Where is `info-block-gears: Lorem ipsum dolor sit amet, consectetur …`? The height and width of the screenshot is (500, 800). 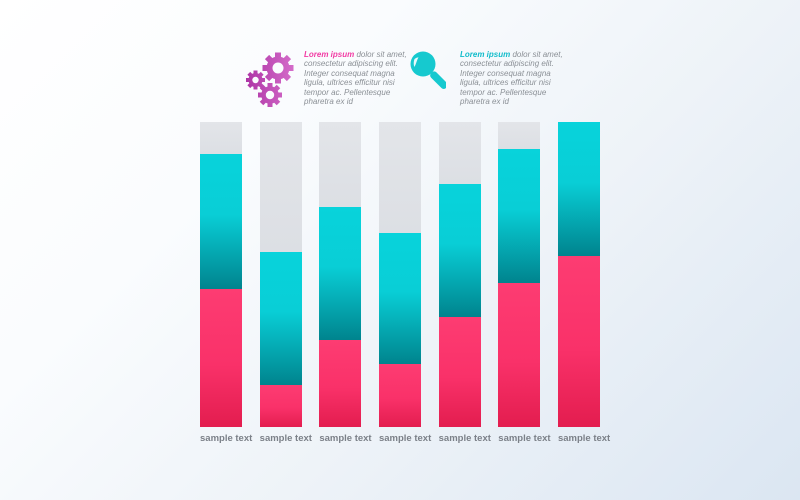 info-block-gears: Lorem ipsum dolor sit amet, consectetur … is located at coordinates (331, 81).